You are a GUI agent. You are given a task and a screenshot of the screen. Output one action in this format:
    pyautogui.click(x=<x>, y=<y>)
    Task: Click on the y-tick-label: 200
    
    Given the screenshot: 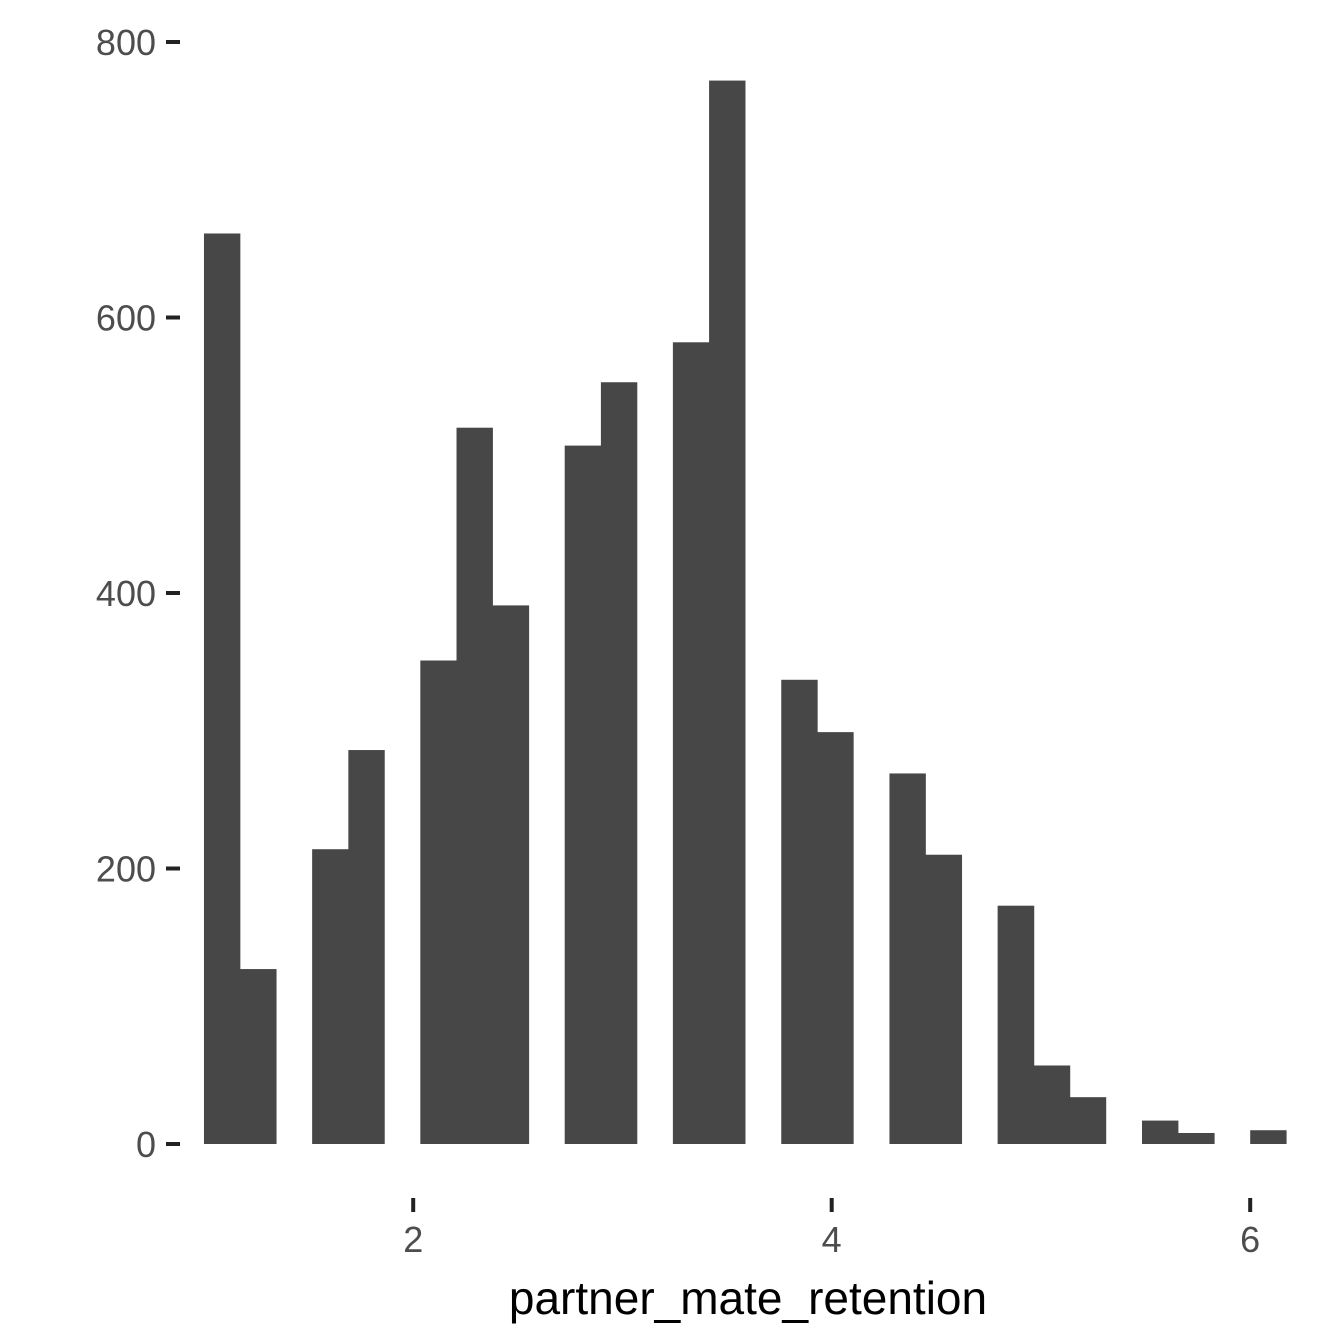 What is the action you would take?
    pyautogui.click(x=126, y=869)
    